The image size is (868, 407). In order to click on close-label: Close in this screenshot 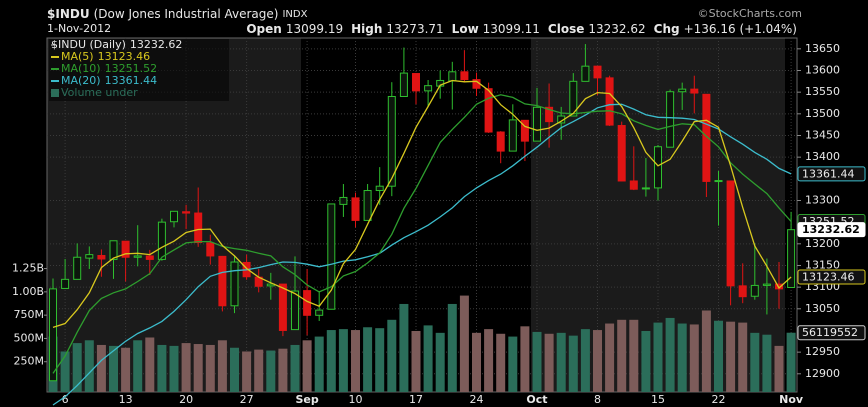, I will do `click(566, 29)`.